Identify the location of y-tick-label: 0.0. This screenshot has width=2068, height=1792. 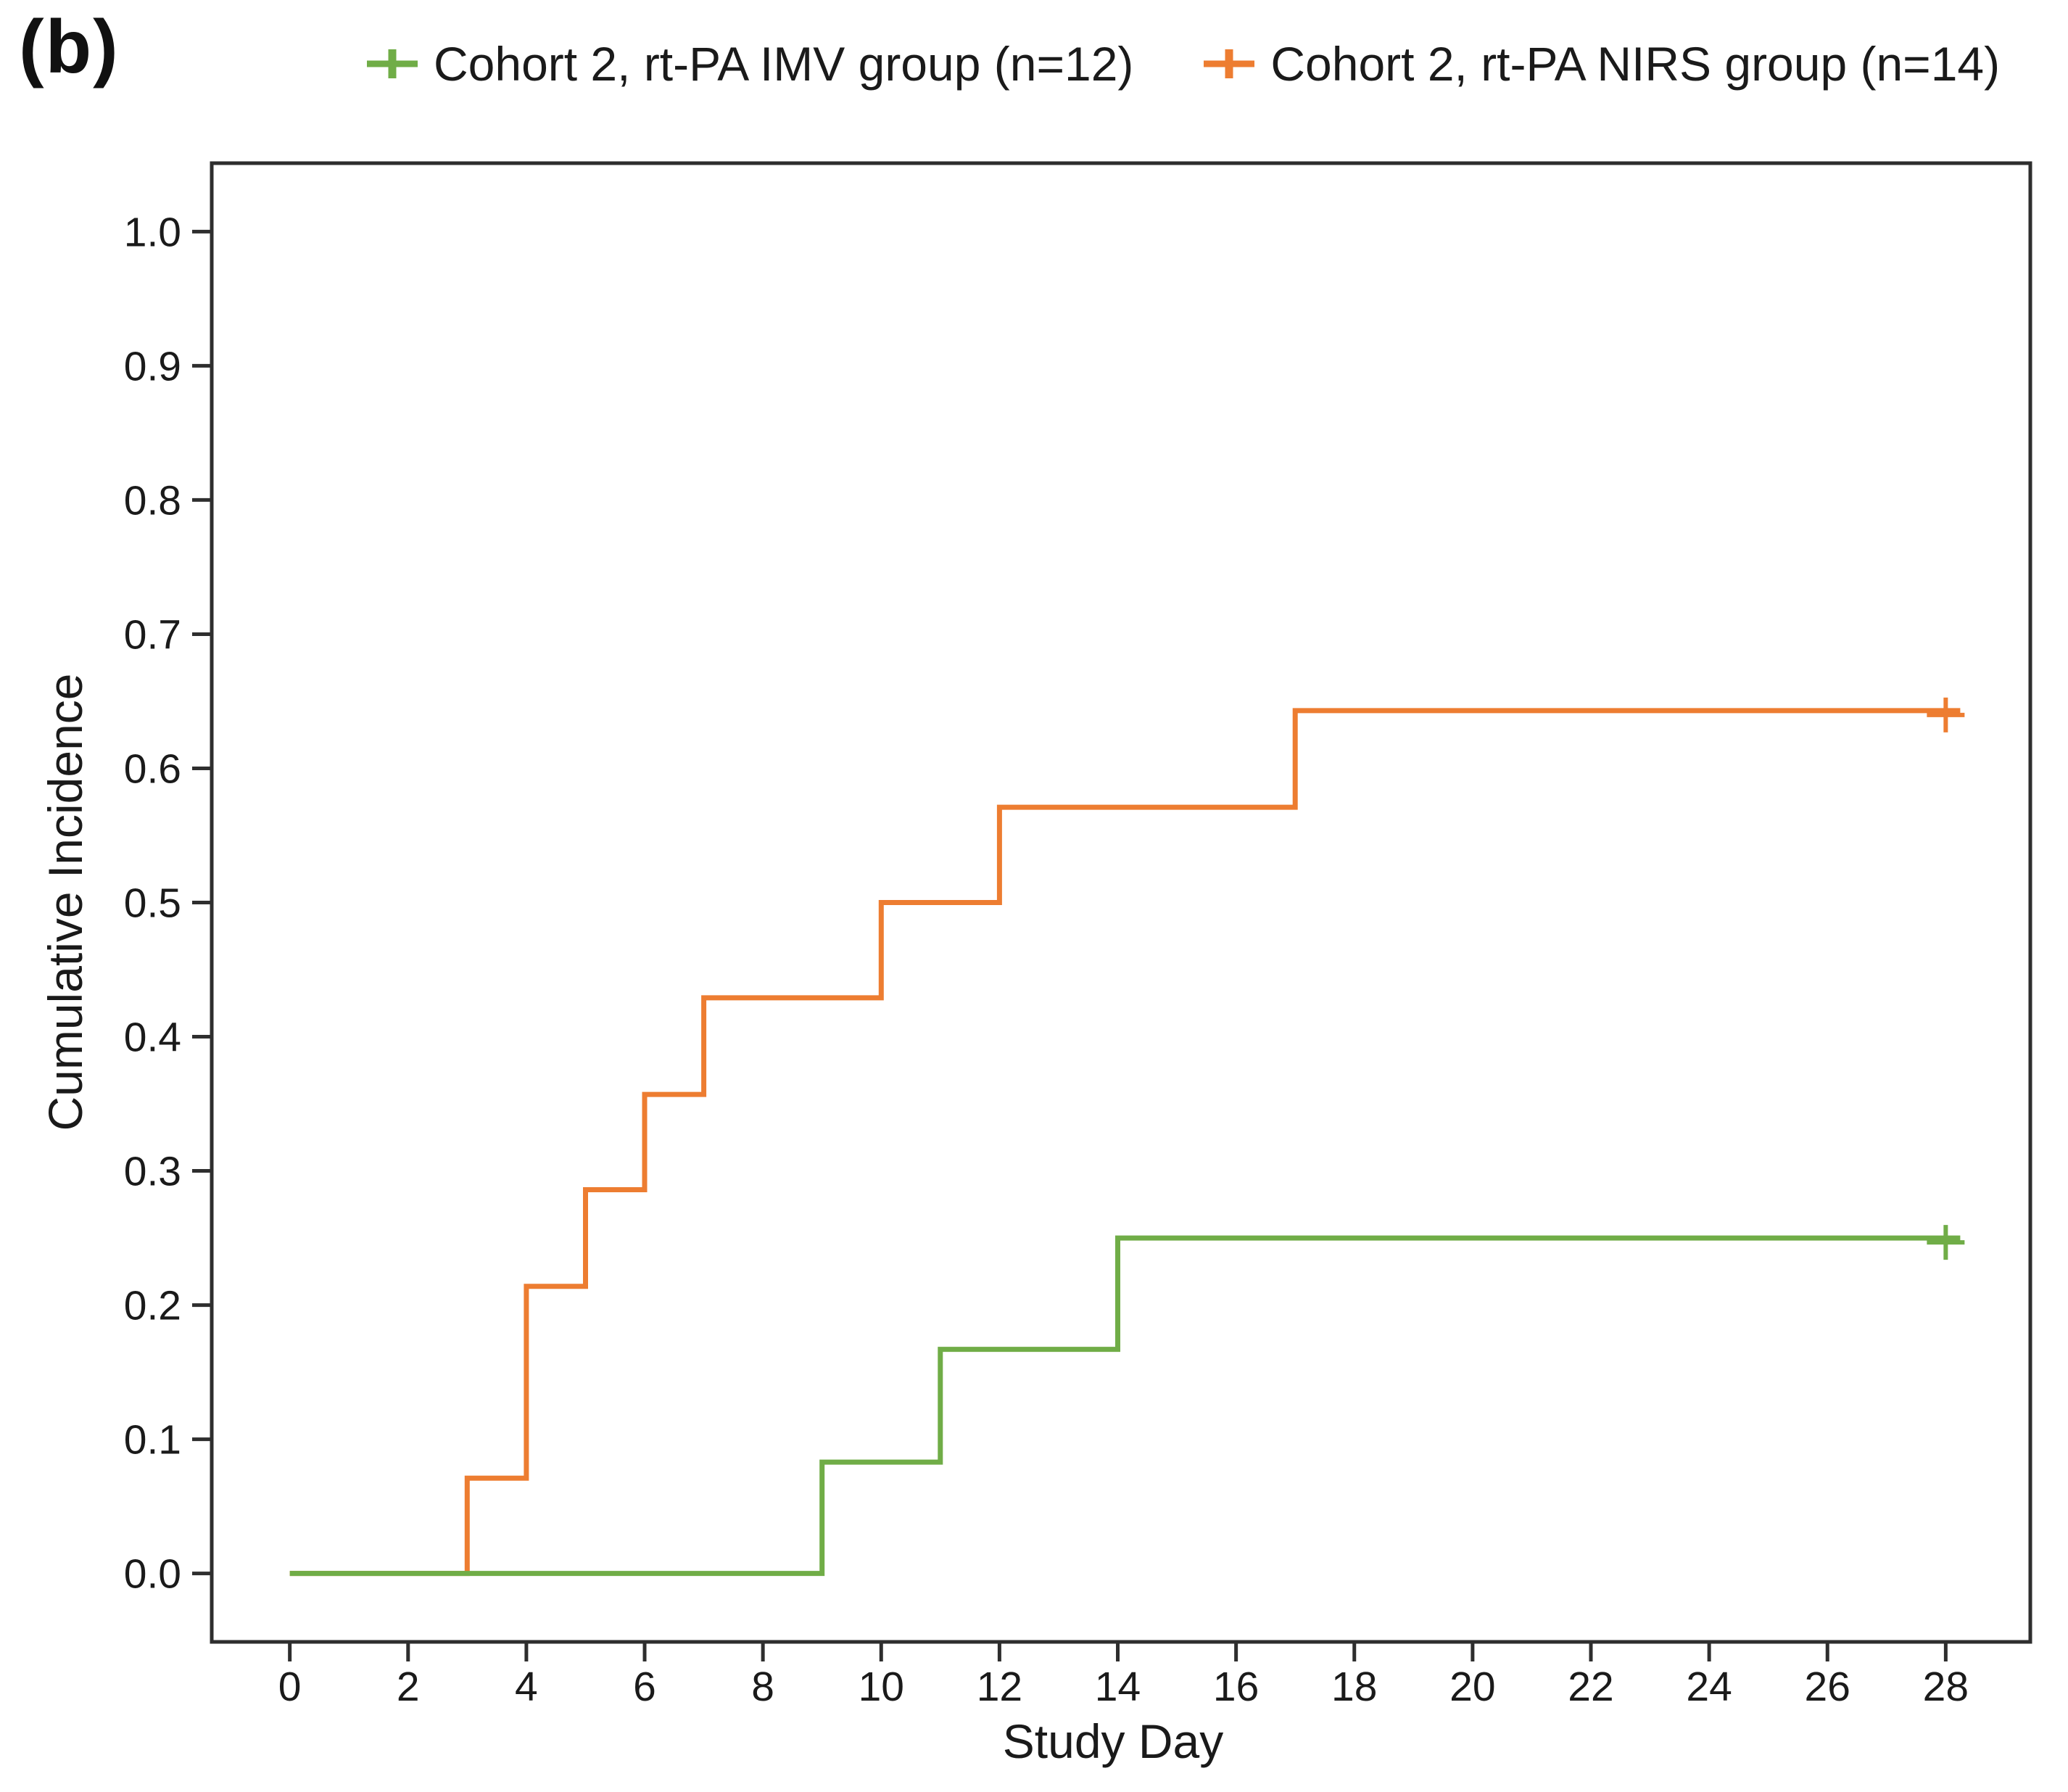
(152, 1574).